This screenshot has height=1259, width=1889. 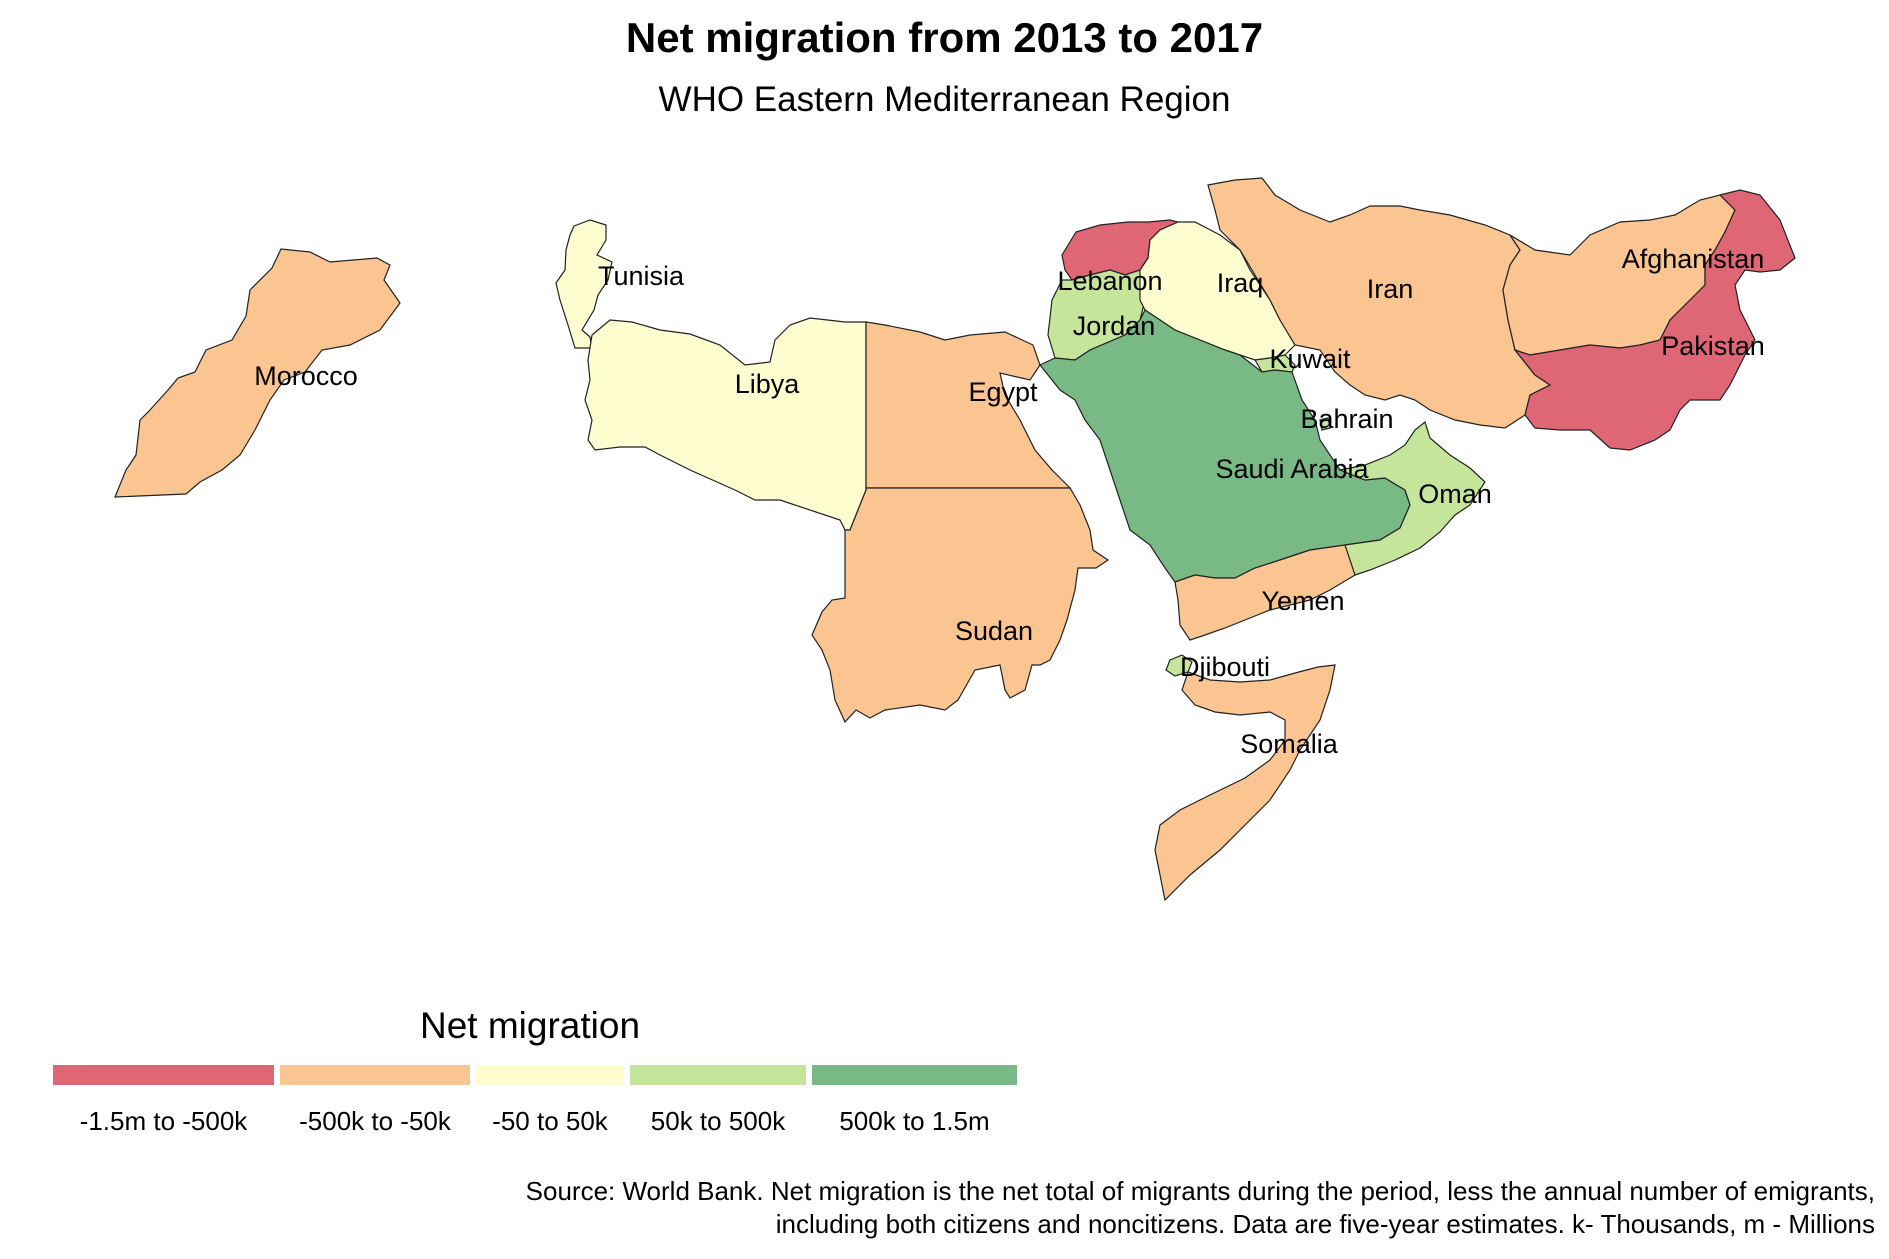 What do you see at coordinates (1455, 494) in the screenshot?
I see `label-oman: Oman` at bounding box center [1455, 494].